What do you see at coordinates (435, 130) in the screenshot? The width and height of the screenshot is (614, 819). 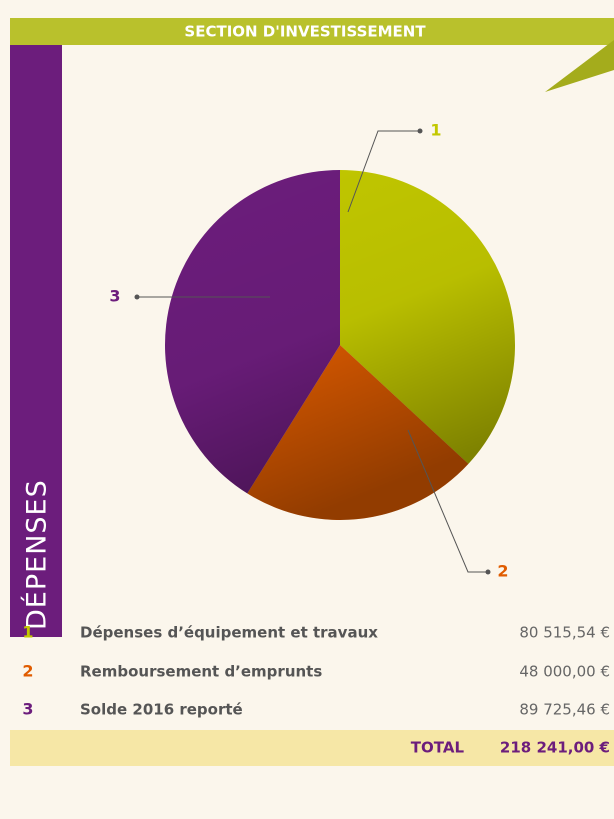 I see `slice-number: 1` at bounding box center [435, 130].